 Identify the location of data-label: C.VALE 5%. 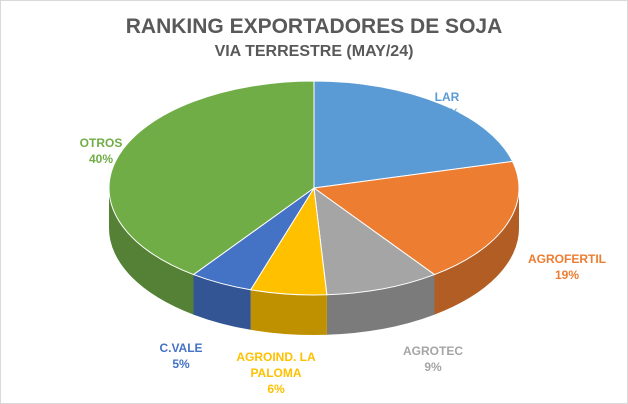
(181, 356).